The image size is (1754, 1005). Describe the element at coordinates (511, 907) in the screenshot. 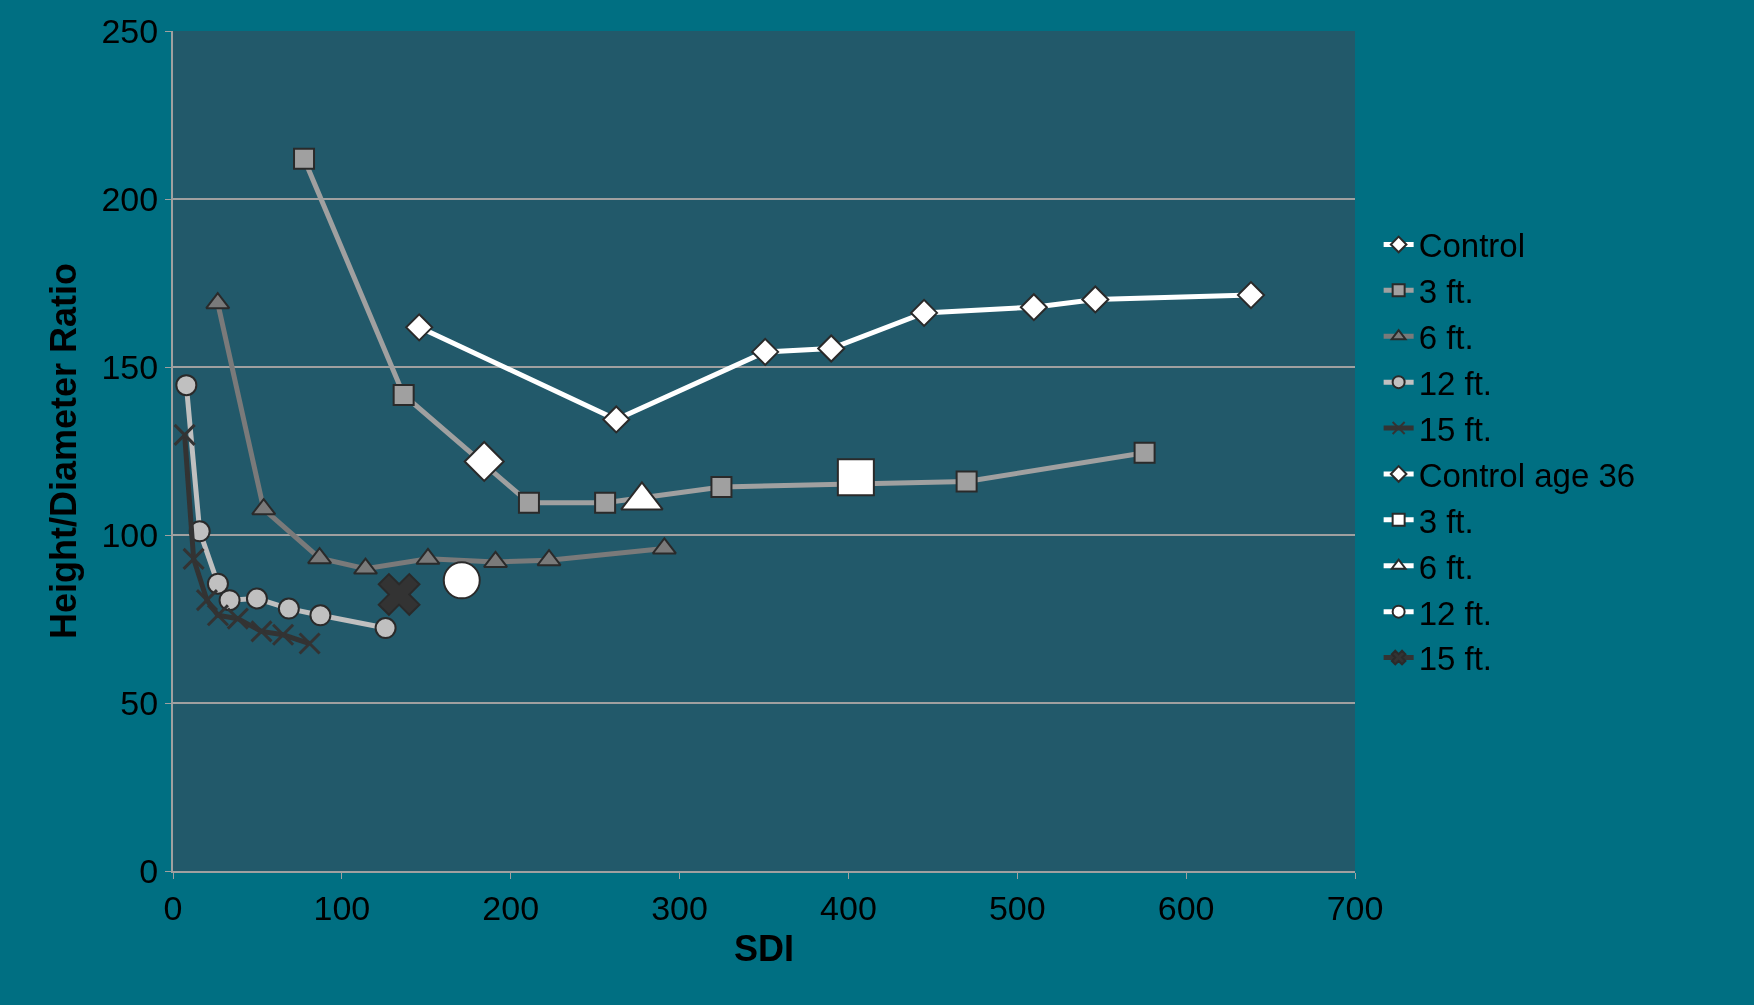

I see `x-tick-label: 200` at that location.